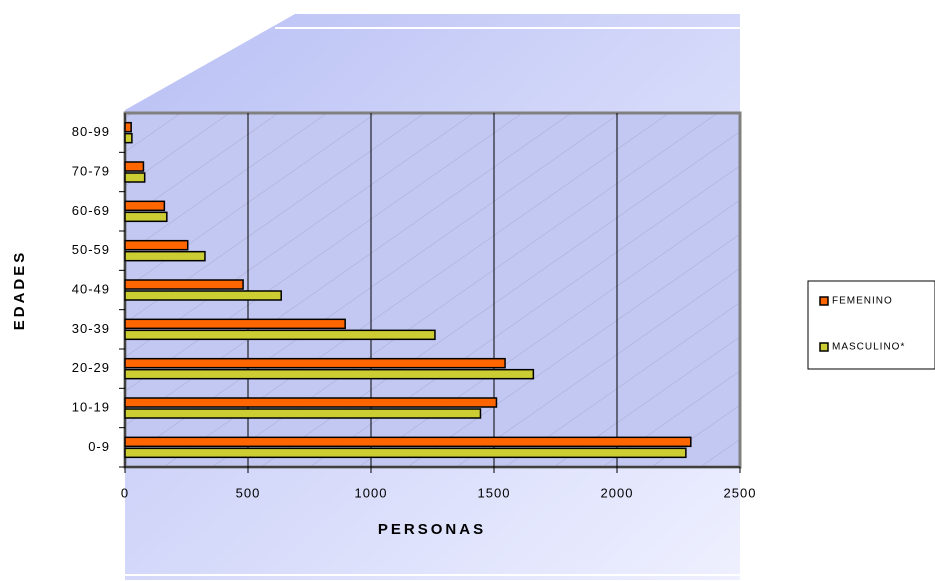 Image resolution: width=935 pixels, height=581 pixels. What do you see at coordinates (91, 210) in the screenshot?
I see `y-tick-label: 60-69` at bounding box center [91, 210].